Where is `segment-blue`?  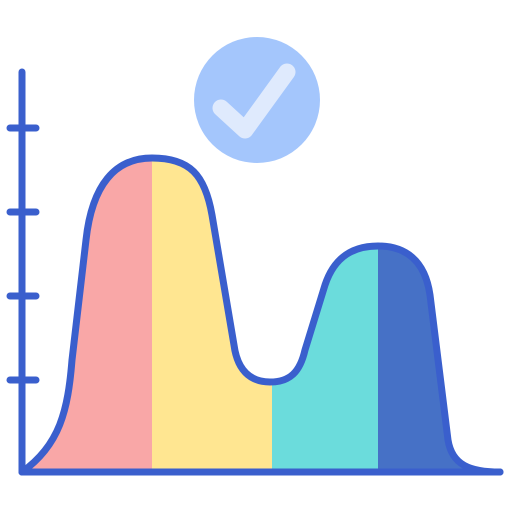
segment-blue is located at coordinates (439, 315).